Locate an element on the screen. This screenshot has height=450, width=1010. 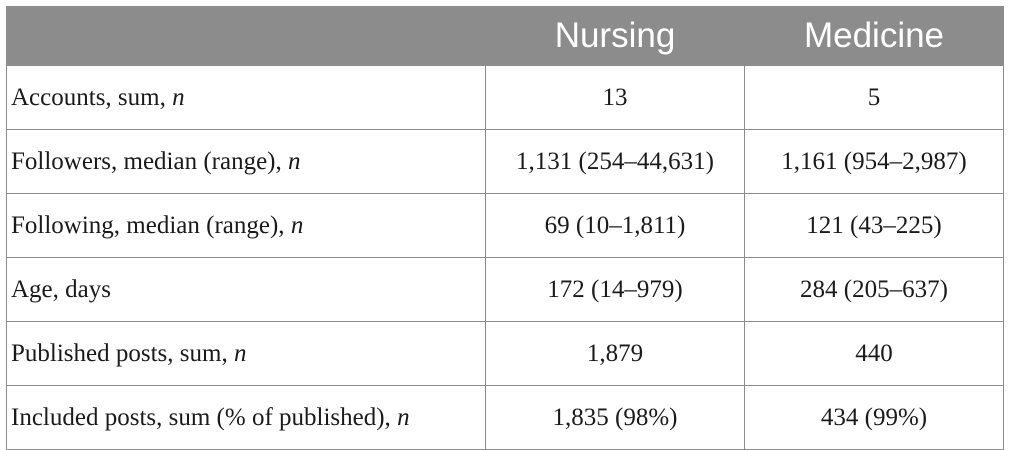
header-medicine: Medicine is located at coordinates (874, 36).